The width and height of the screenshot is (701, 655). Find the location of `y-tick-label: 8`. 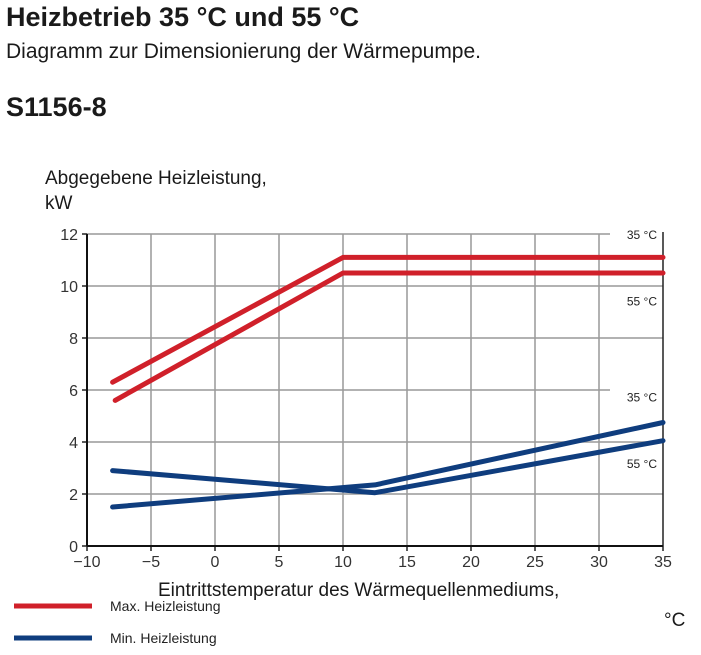

y-tick-label: 8 is located at coordinates (73, 339).